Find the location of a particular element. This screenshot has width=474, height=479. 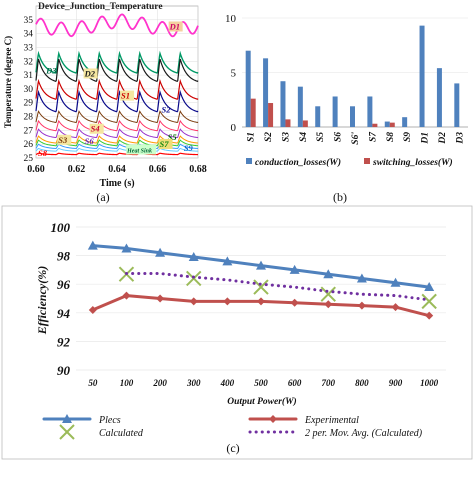

panel-a-series-s2 is located at coordinates (117, 101).